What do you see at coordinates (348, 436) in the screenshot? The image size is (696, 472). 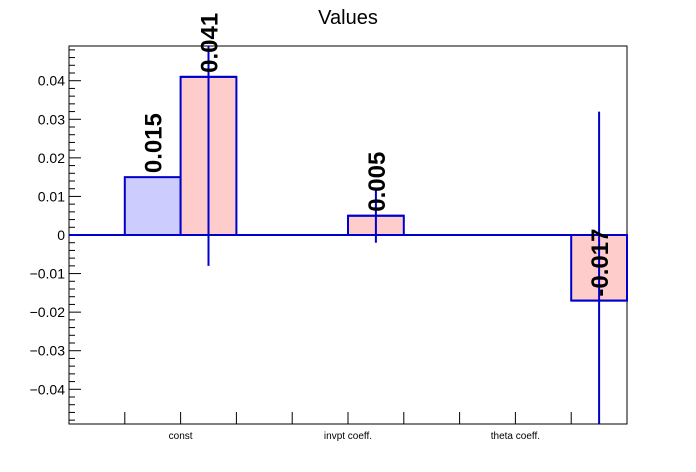 I see `x-category-label: invpt coeff.` at bounding box center [348, 436].